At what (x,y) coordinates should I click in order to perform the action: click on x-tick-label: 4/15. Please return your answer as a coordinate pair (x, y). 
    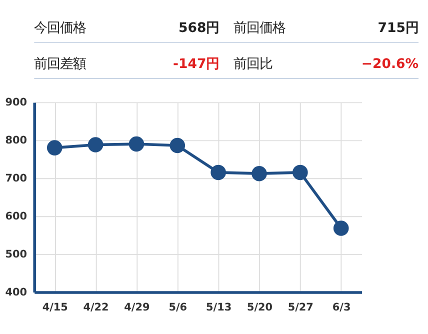
    Looking at the image, I should click on (55, 308).